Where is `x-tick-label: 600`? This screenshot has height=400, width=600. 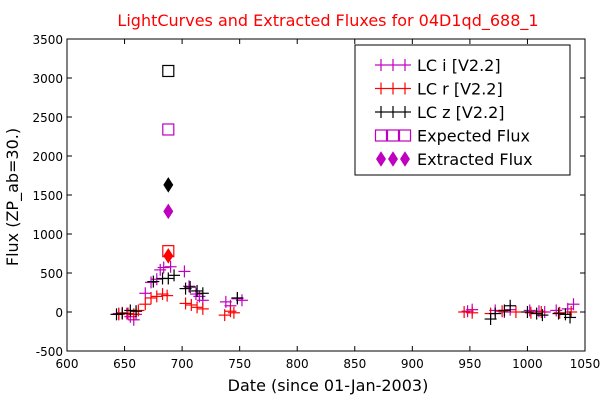
x-tick-label: 600 is located at coordinates (67, 364).